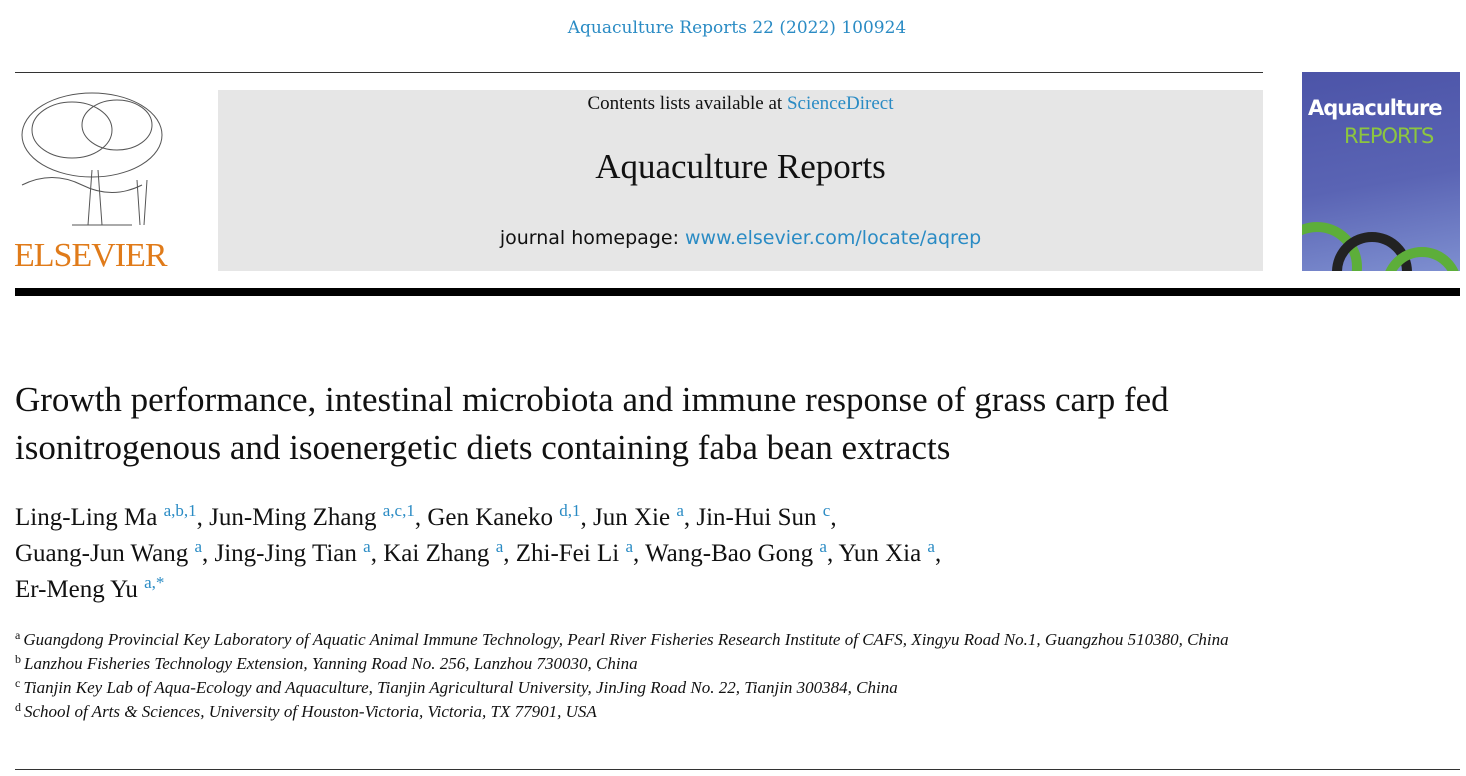 This screenshot has width=1466, height=776. Describe the element at coordinates (102, 553) in the screenshot. I see `author-name: Guang-Jun Wang` at that location.